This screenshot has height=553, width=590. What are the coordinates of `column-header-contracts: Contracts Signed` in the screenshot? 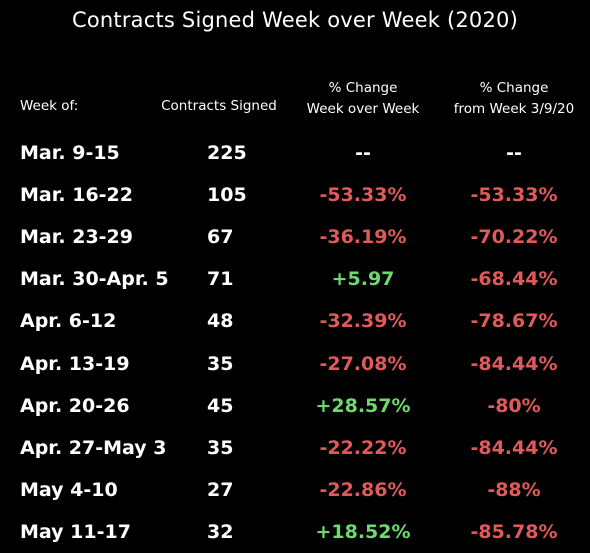 It's located at (219, 106).